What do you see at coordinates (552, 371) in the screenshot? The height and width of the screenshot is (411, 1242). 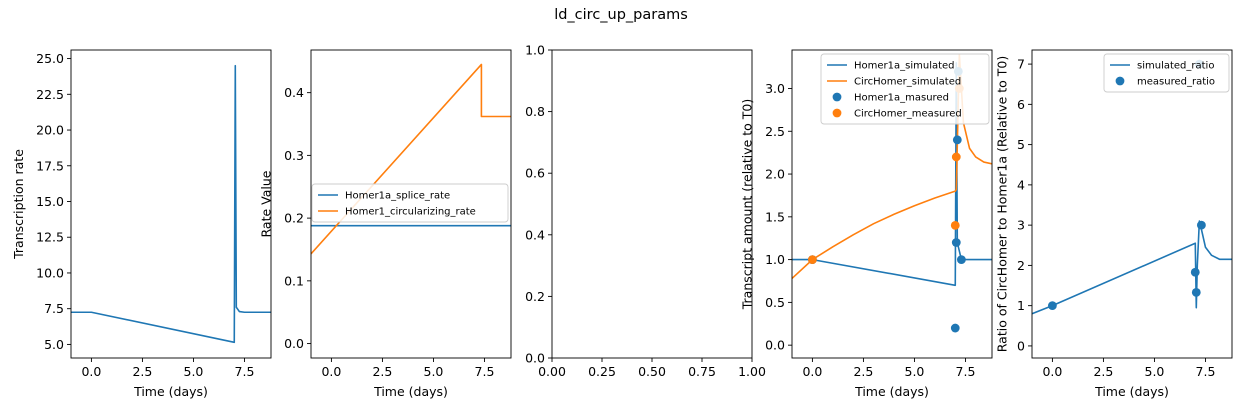 I see `x-tick-label: 0.00` at bounding box center [552, 371].